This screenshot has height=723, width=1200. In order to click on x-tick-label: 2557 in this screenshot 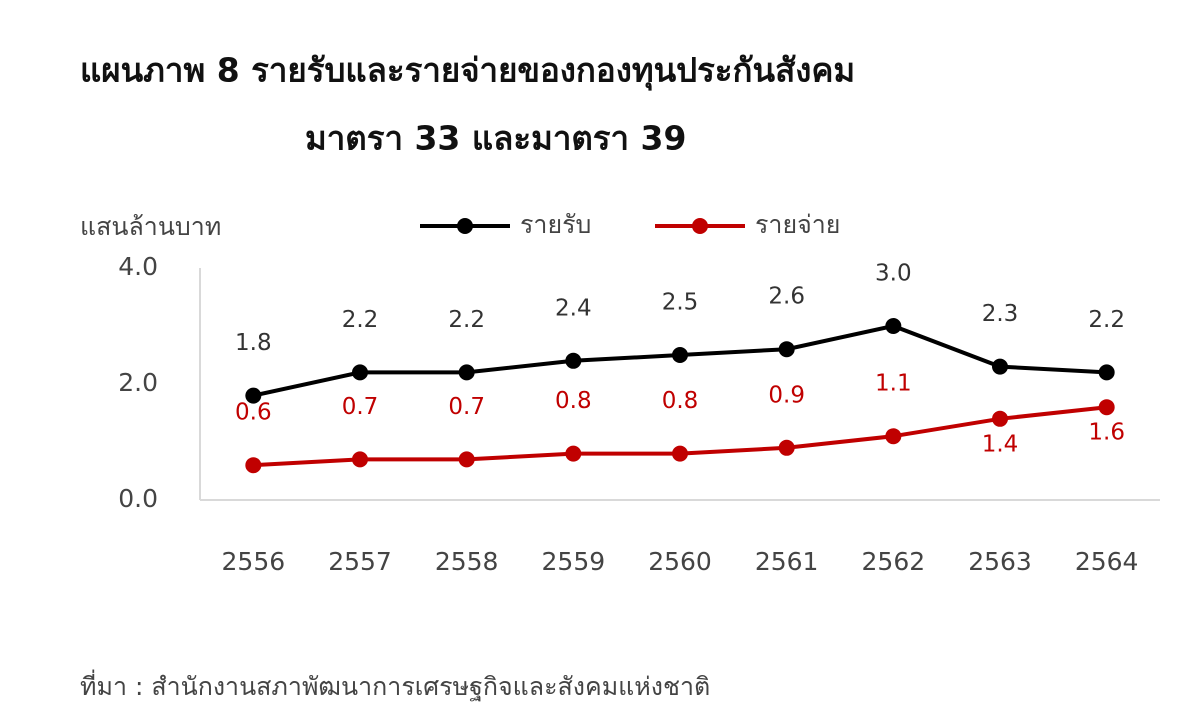, I will do `click(360, 561)`.